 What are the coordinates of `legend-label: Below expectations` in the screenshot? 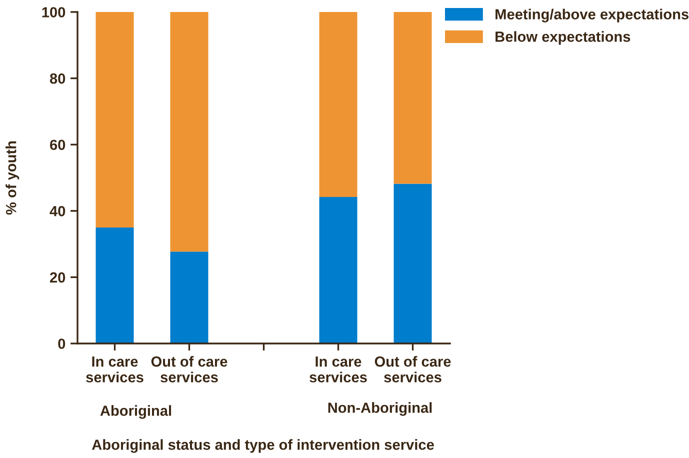 It's located at (563, 38).